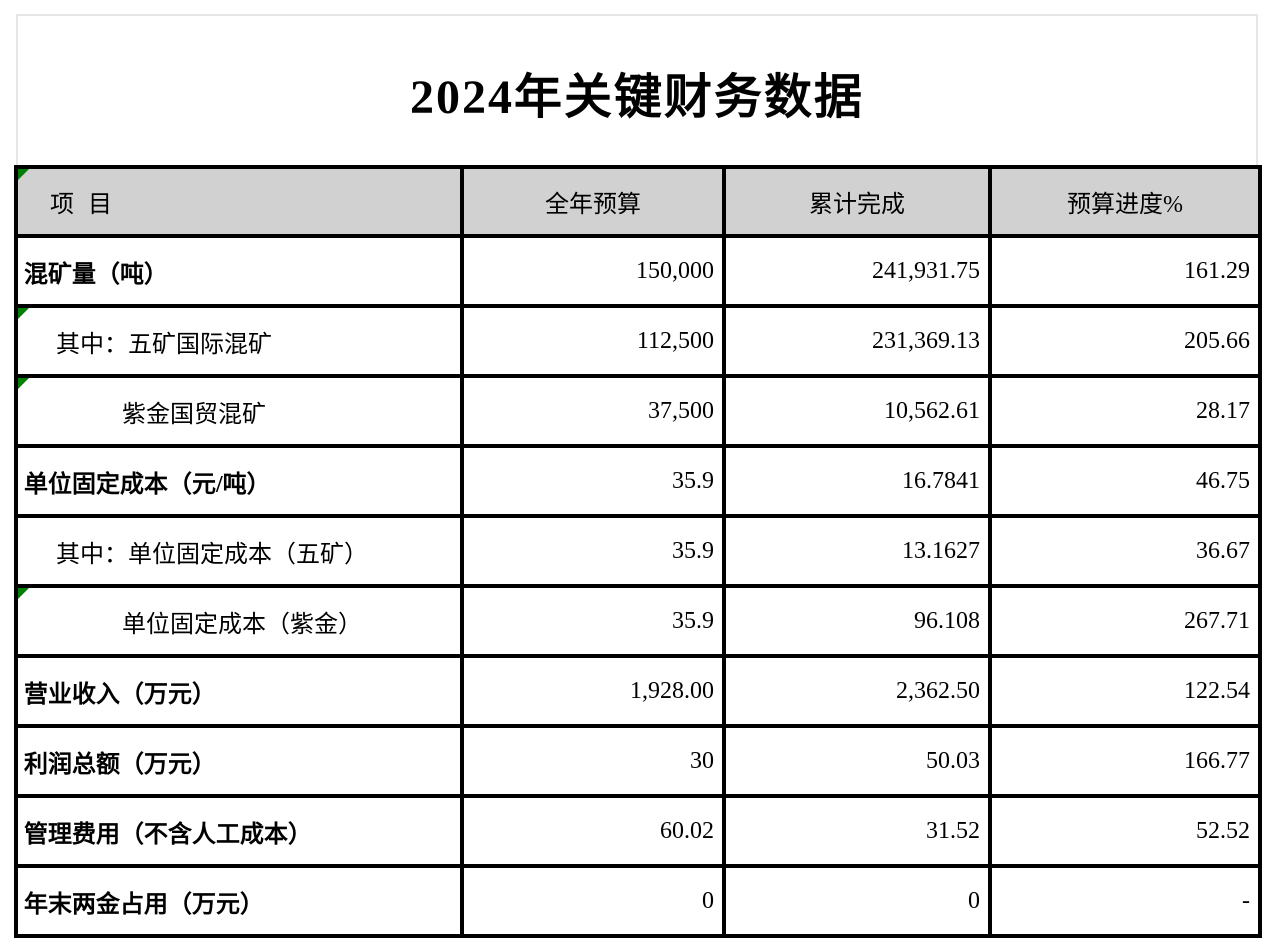  What do you see at coordinates (857, 621) in the screenshot?
I see `cumulative-cell: 96.108` at bounding box center [857, 621].